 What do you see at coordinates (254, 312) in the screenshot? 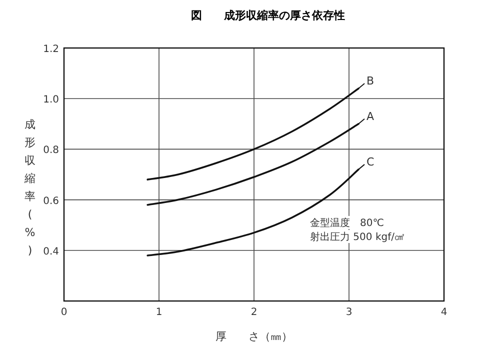
I see `x-tick-label: 2` at bounding box center [254, 312].